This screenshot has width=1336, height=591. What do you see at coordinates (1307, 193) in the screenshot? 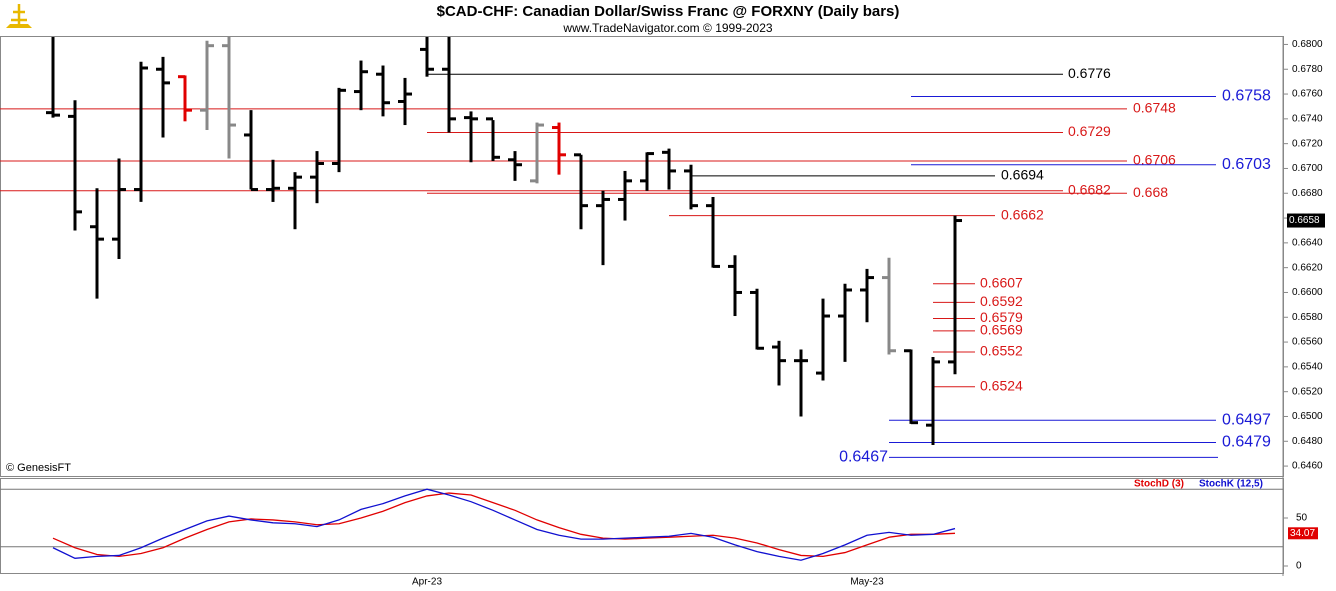
I see `y-tick-label: 0.6680` at bounding box center [1307, 193].